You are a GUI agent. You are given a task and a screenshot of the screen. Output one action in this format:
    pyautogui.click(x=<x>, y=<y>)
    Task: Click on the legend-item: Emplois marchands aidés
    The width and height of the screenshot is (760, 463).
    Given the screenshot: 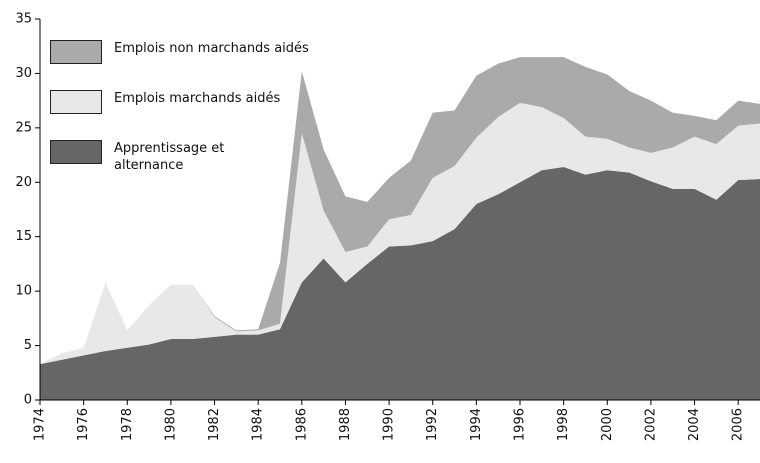 What is the action you would take?
    pyautogui.click(x=212, y=102)
    